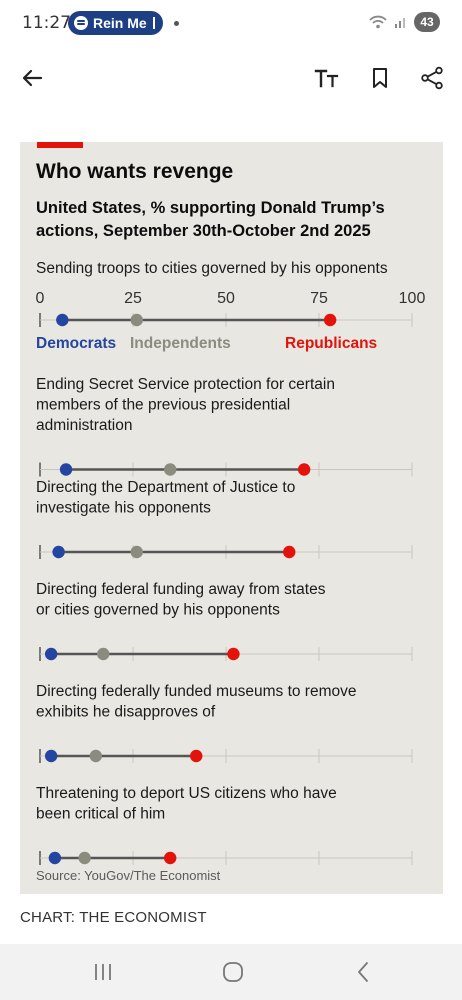 The height and width of the screenshot is (1000, 462). I want to click on system-nav-bar, so click(231, 972).